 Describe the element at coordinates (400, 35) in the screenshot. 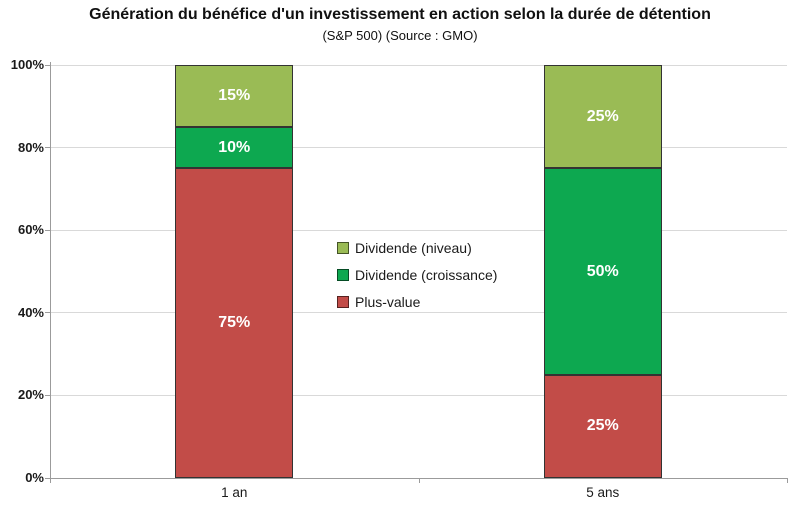

I see `chart-subtitle: (S&P 500) (Source : GMO)` at that location.